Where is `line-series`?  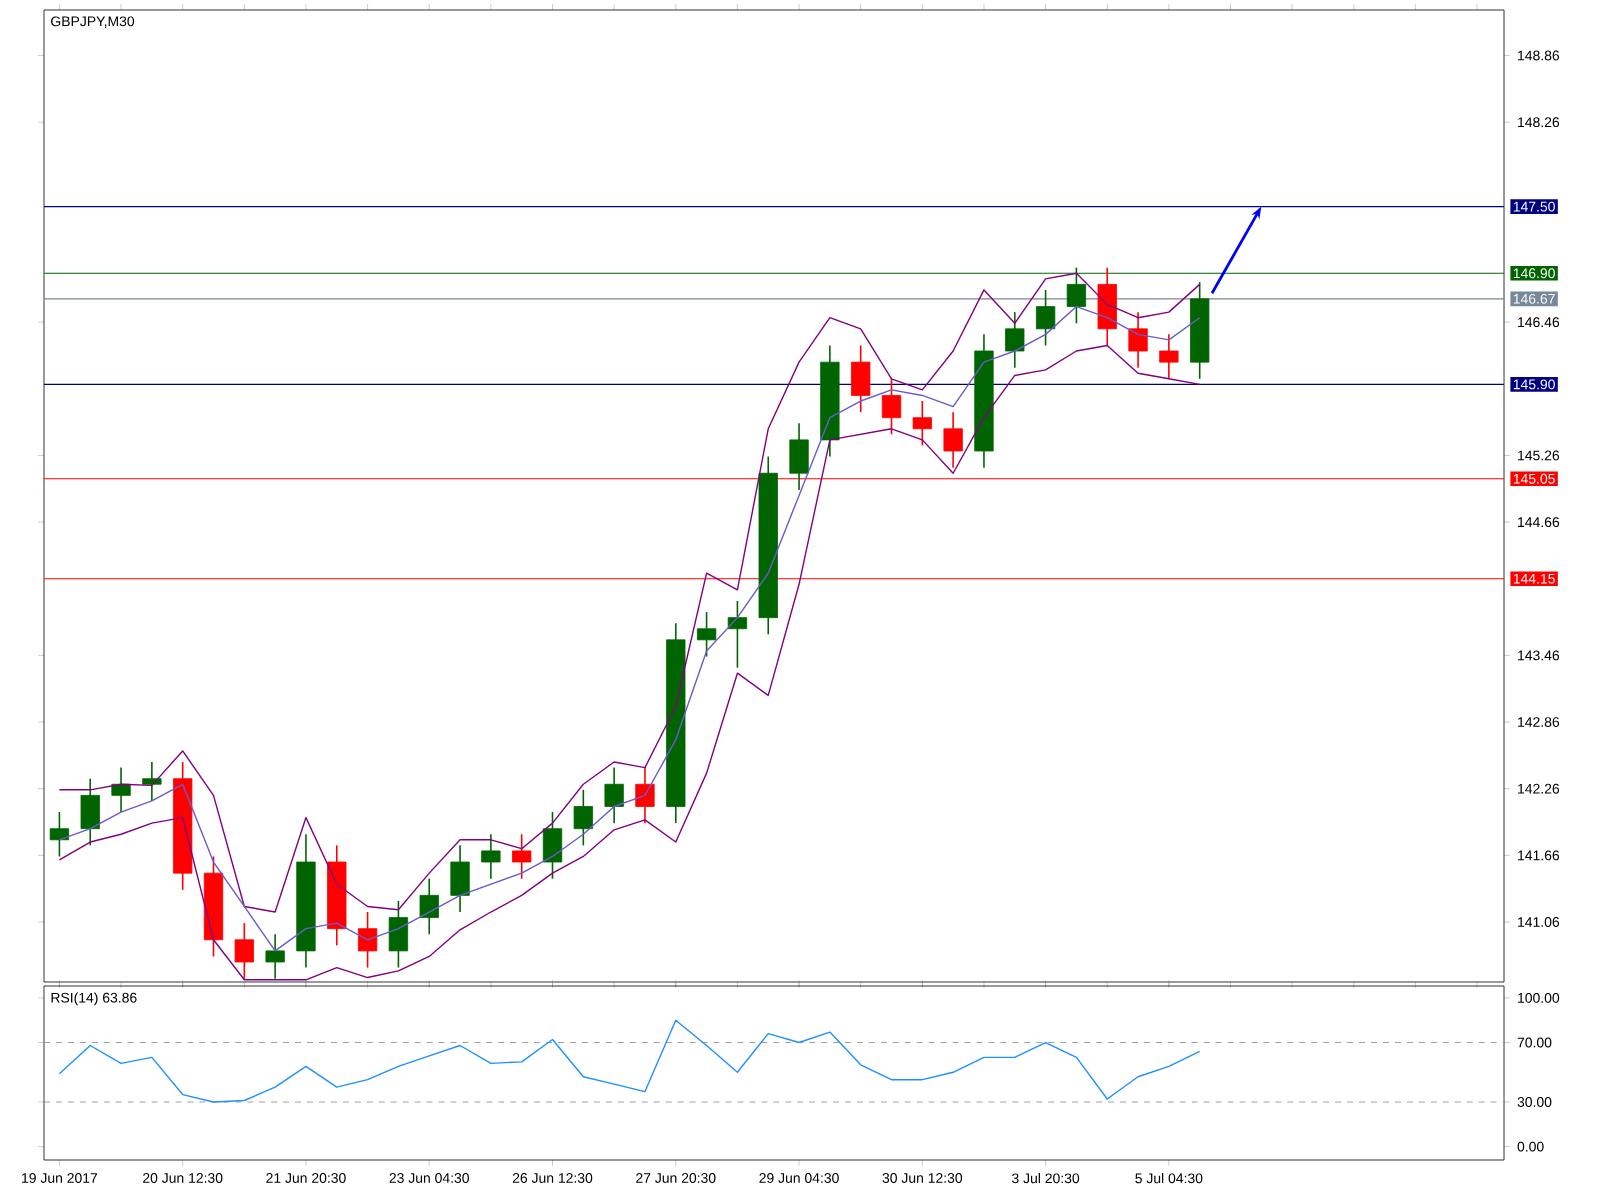
line-series is located at coordinates (629, 1061).